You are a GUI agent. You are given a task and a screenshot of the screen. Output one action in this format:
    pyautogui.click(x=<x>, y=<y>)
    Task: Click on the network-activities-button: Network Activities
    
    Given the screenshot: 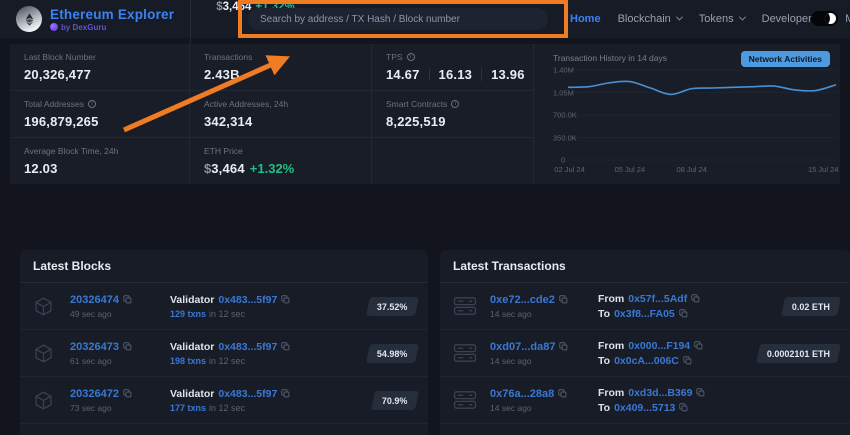 What is the action you would take?
    pyautogui.click(x=785, y=59)
    